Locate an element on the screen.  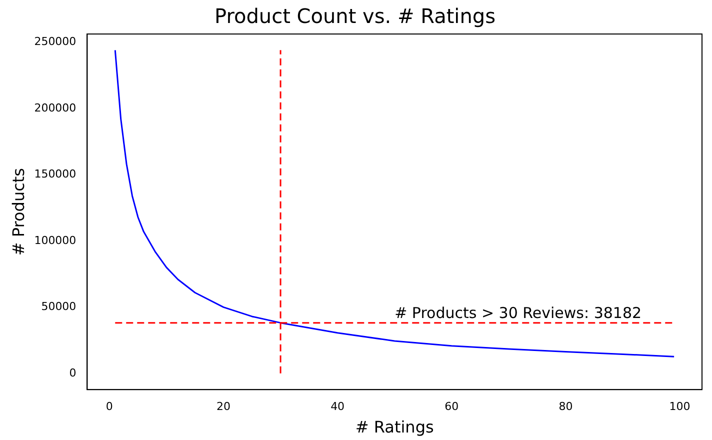
chart-title: Product Count vs. # Ratings is located at coordinates (355, 16).